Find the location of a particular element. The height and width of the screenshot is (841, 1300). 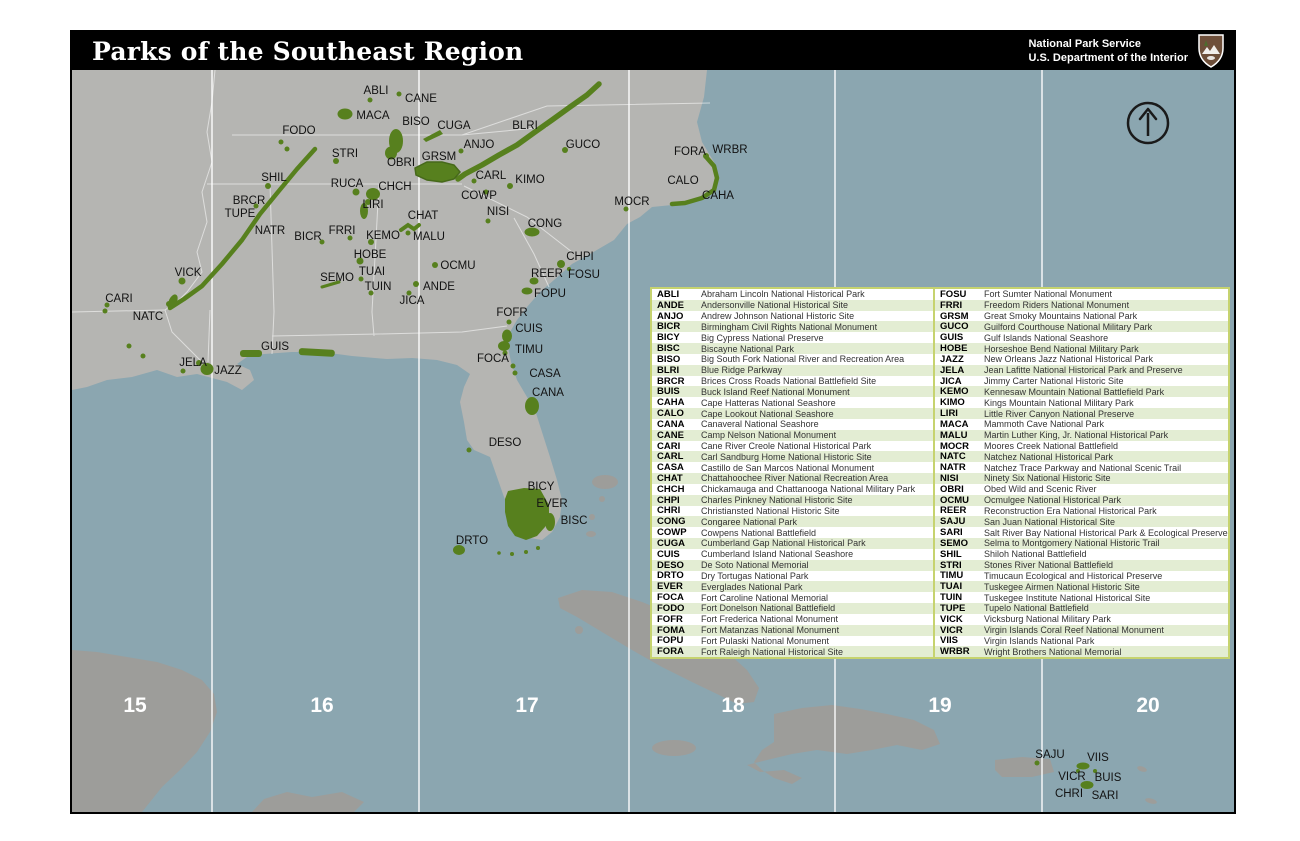

map-label-abli: ABLI is located at coordinates (376, 91).